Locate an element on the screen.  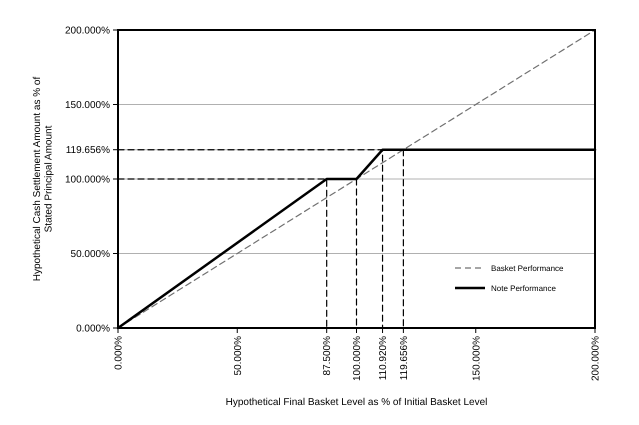
y-tick-label: 0.000% is located at coordinates (93, 329).